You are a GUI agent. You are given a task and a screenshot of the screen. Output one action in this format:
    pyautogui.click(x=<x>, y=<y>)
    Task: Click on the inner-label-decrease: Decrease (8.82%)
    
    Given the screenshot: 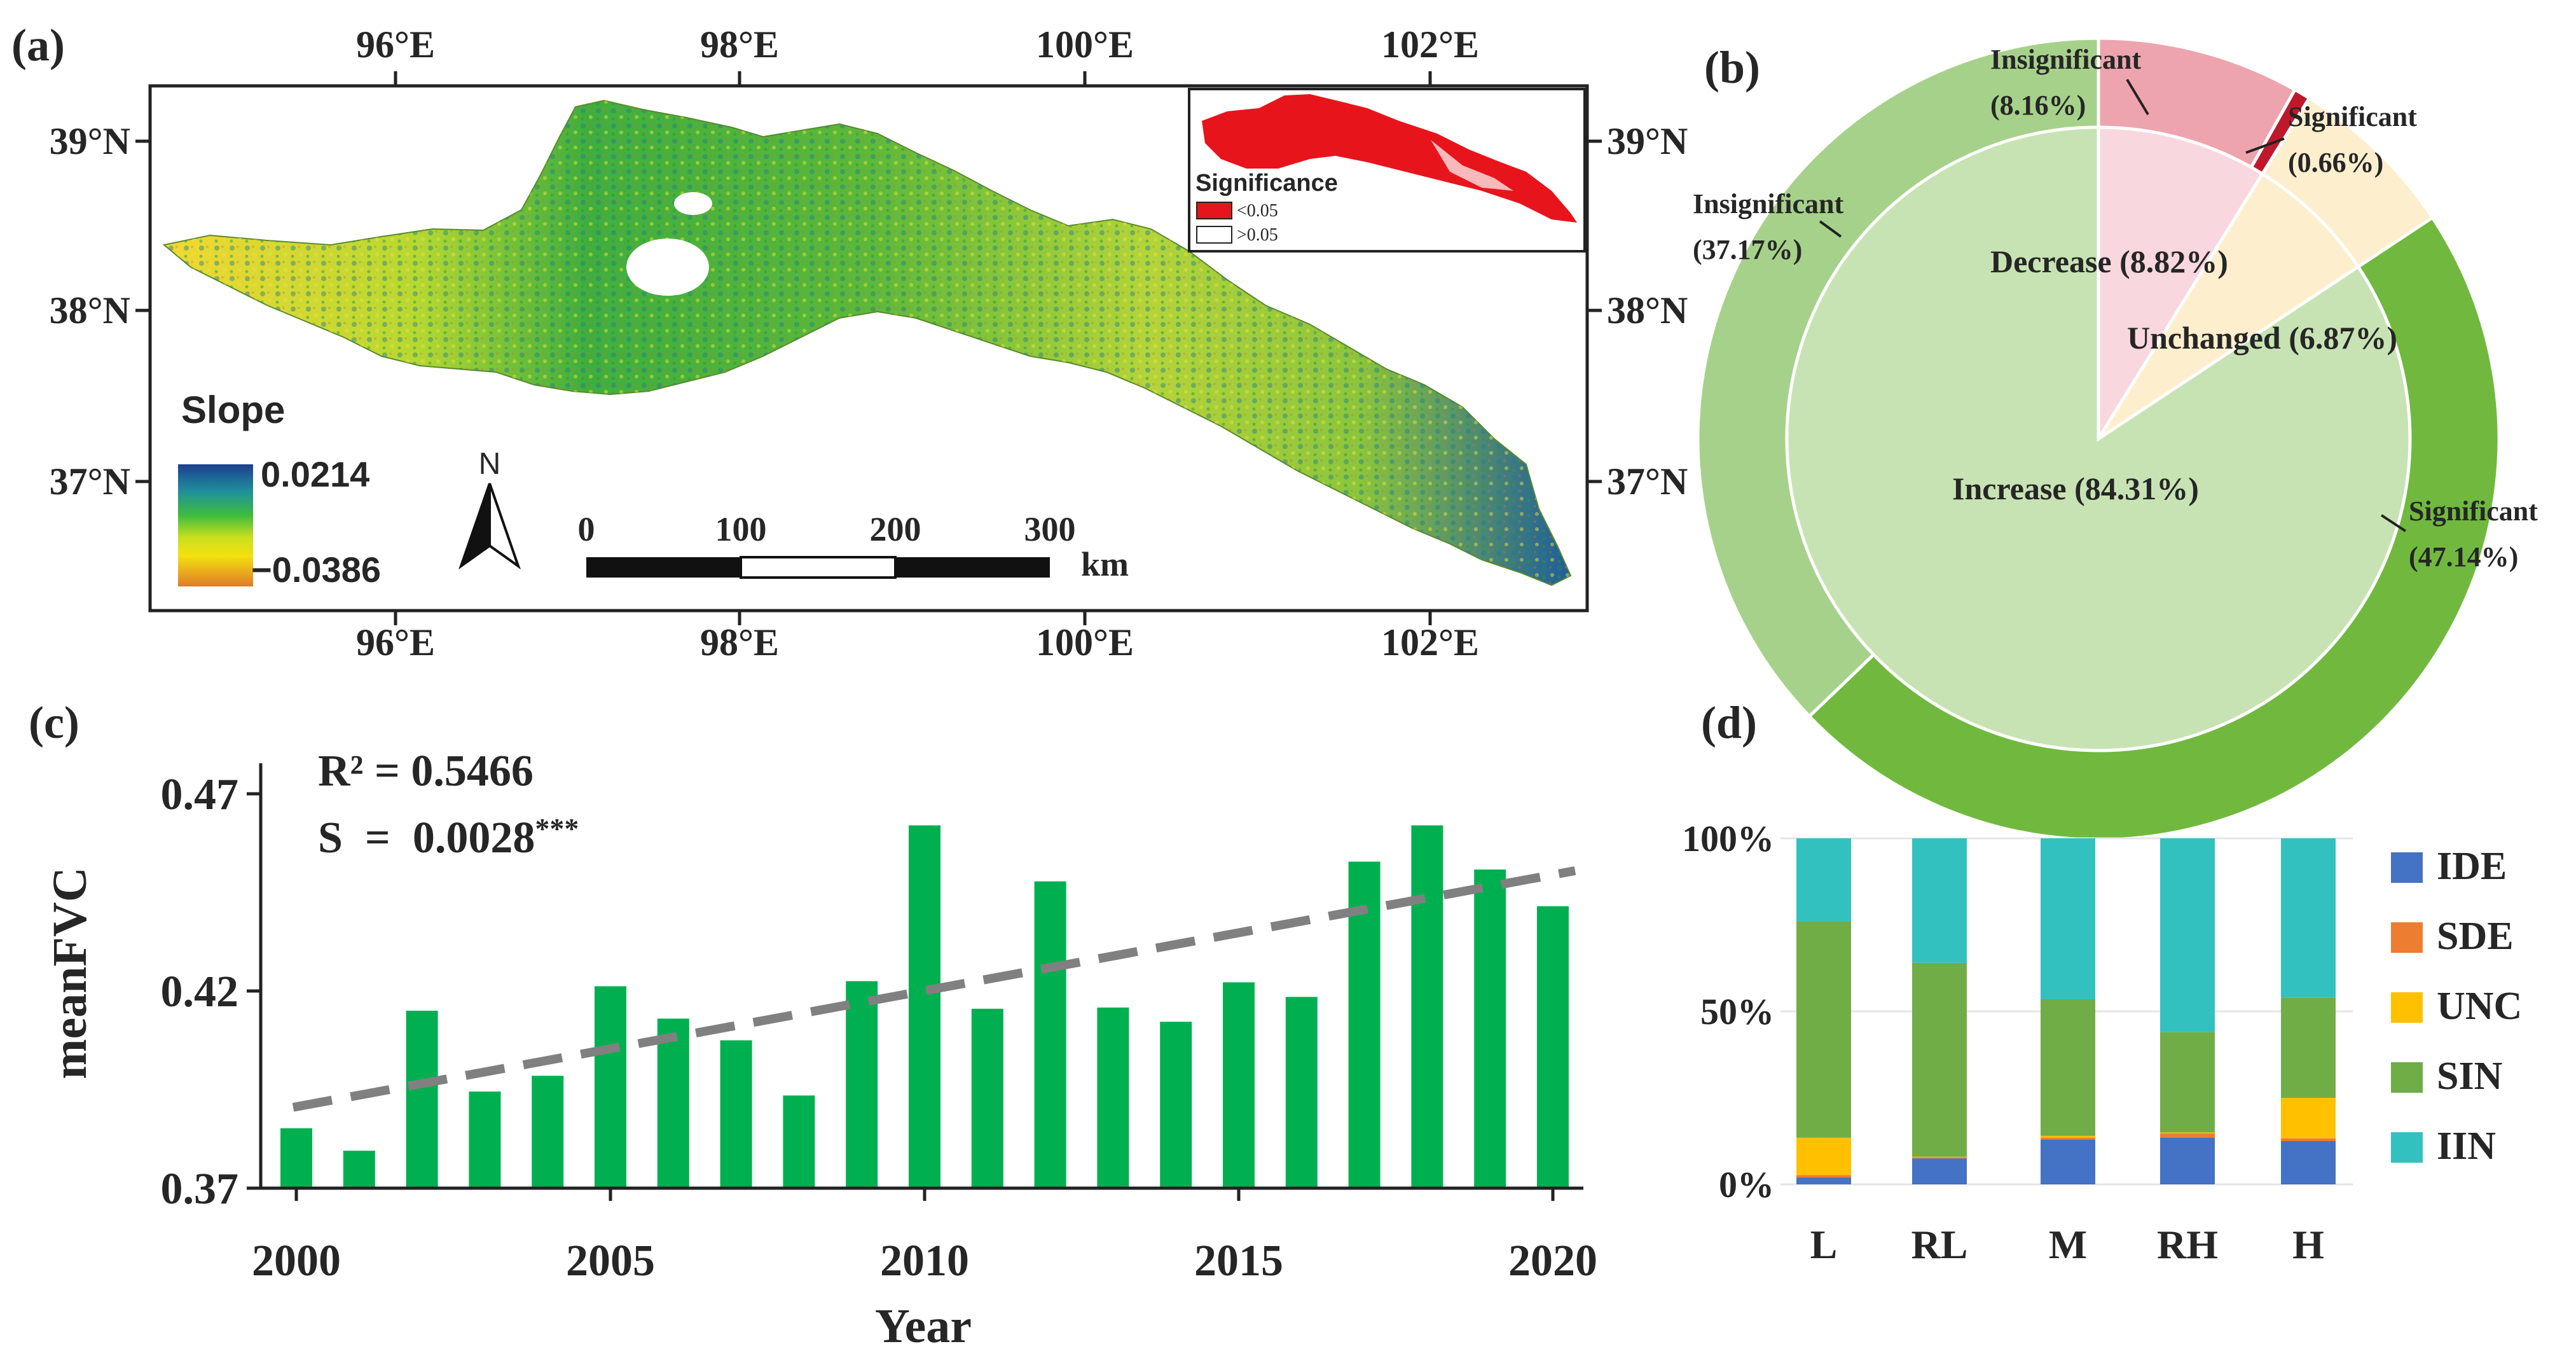 What is the action you would take?
    pyautogui.click(x=2109, y=261)
    